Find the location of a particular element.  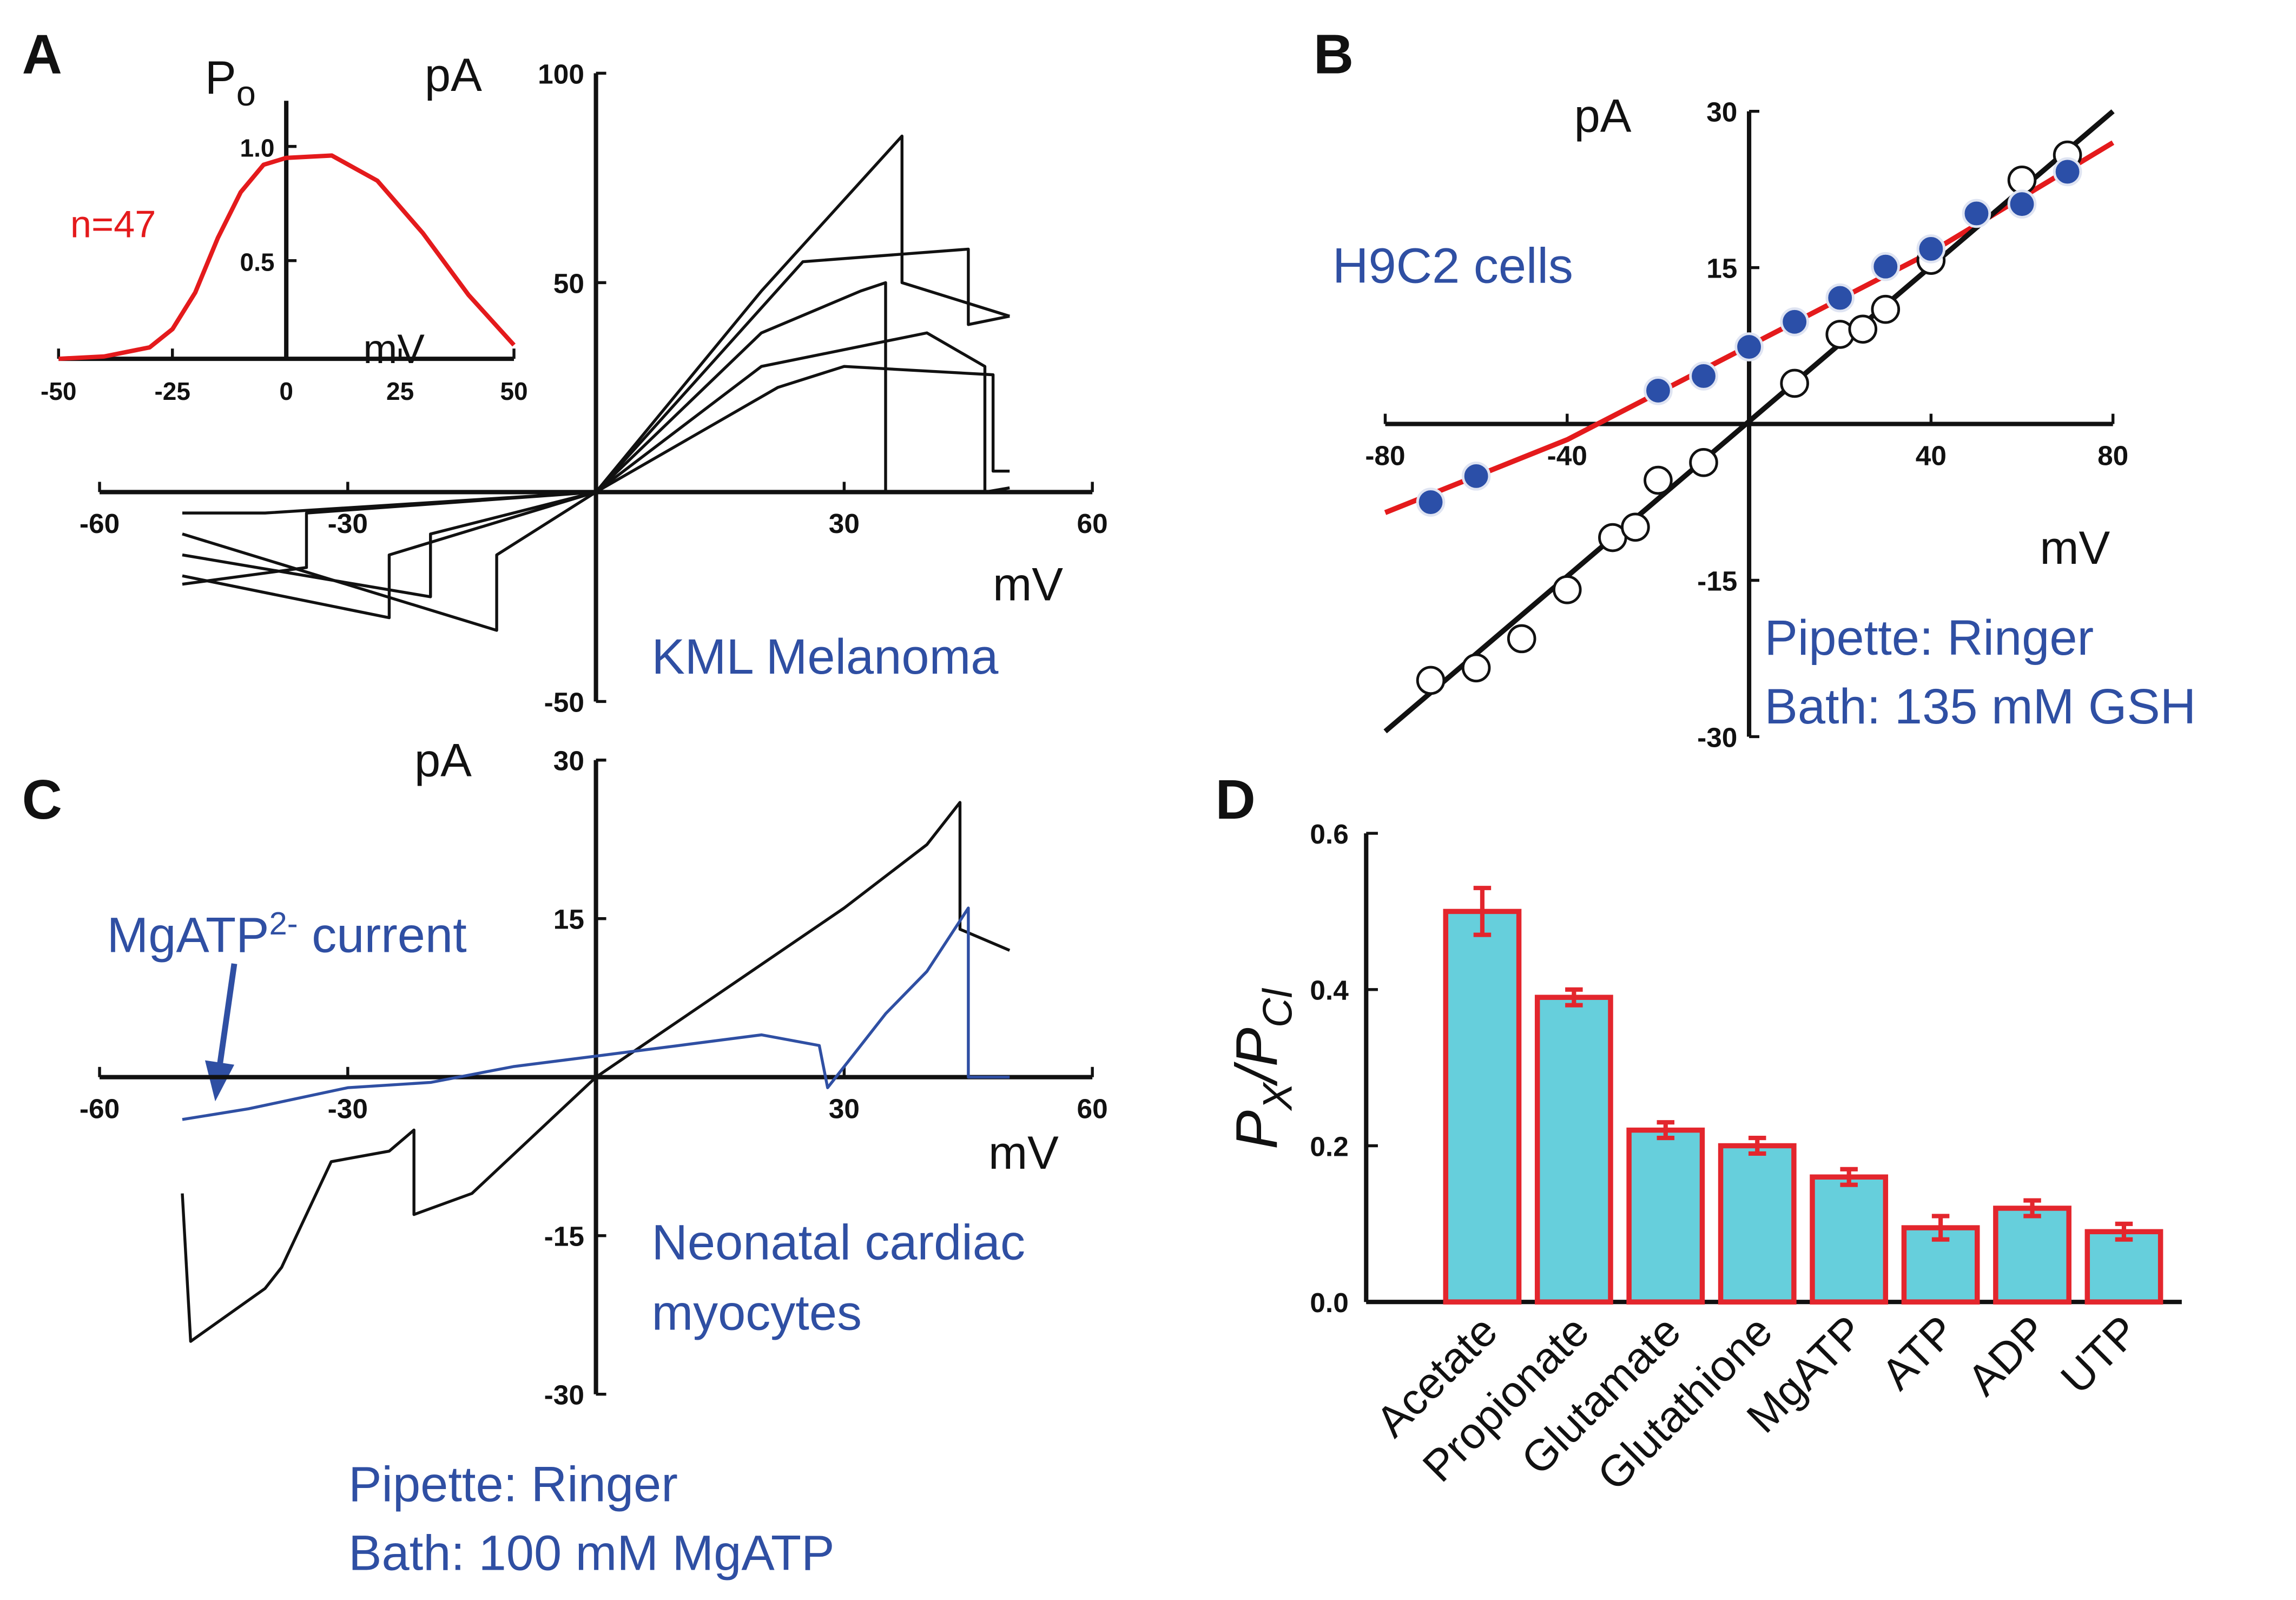

y-axis-label-part: Cl is located at coordinates (1278, 1007).